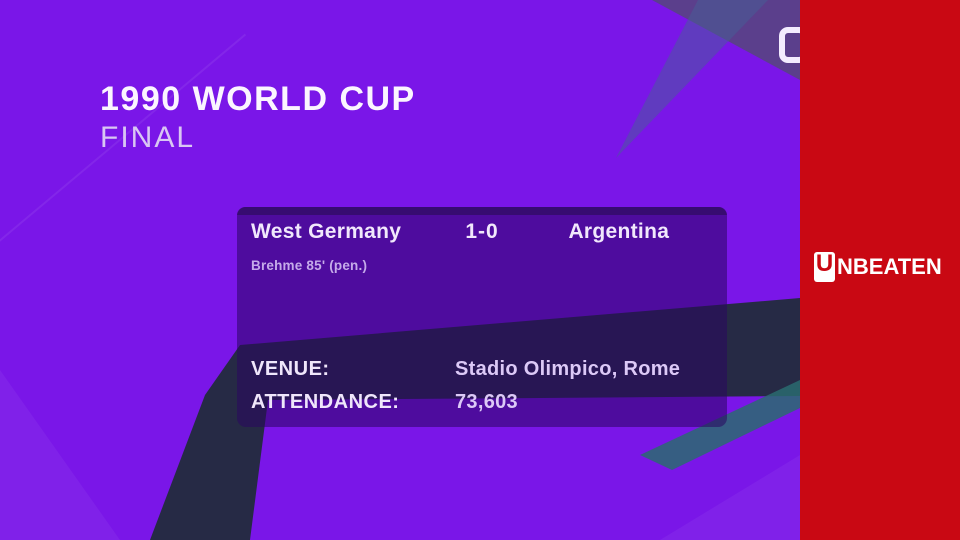  What do you see at coordinates (482, 211) in the screenshot?
I see `card-top-shade` at bounding box center [482, 211].